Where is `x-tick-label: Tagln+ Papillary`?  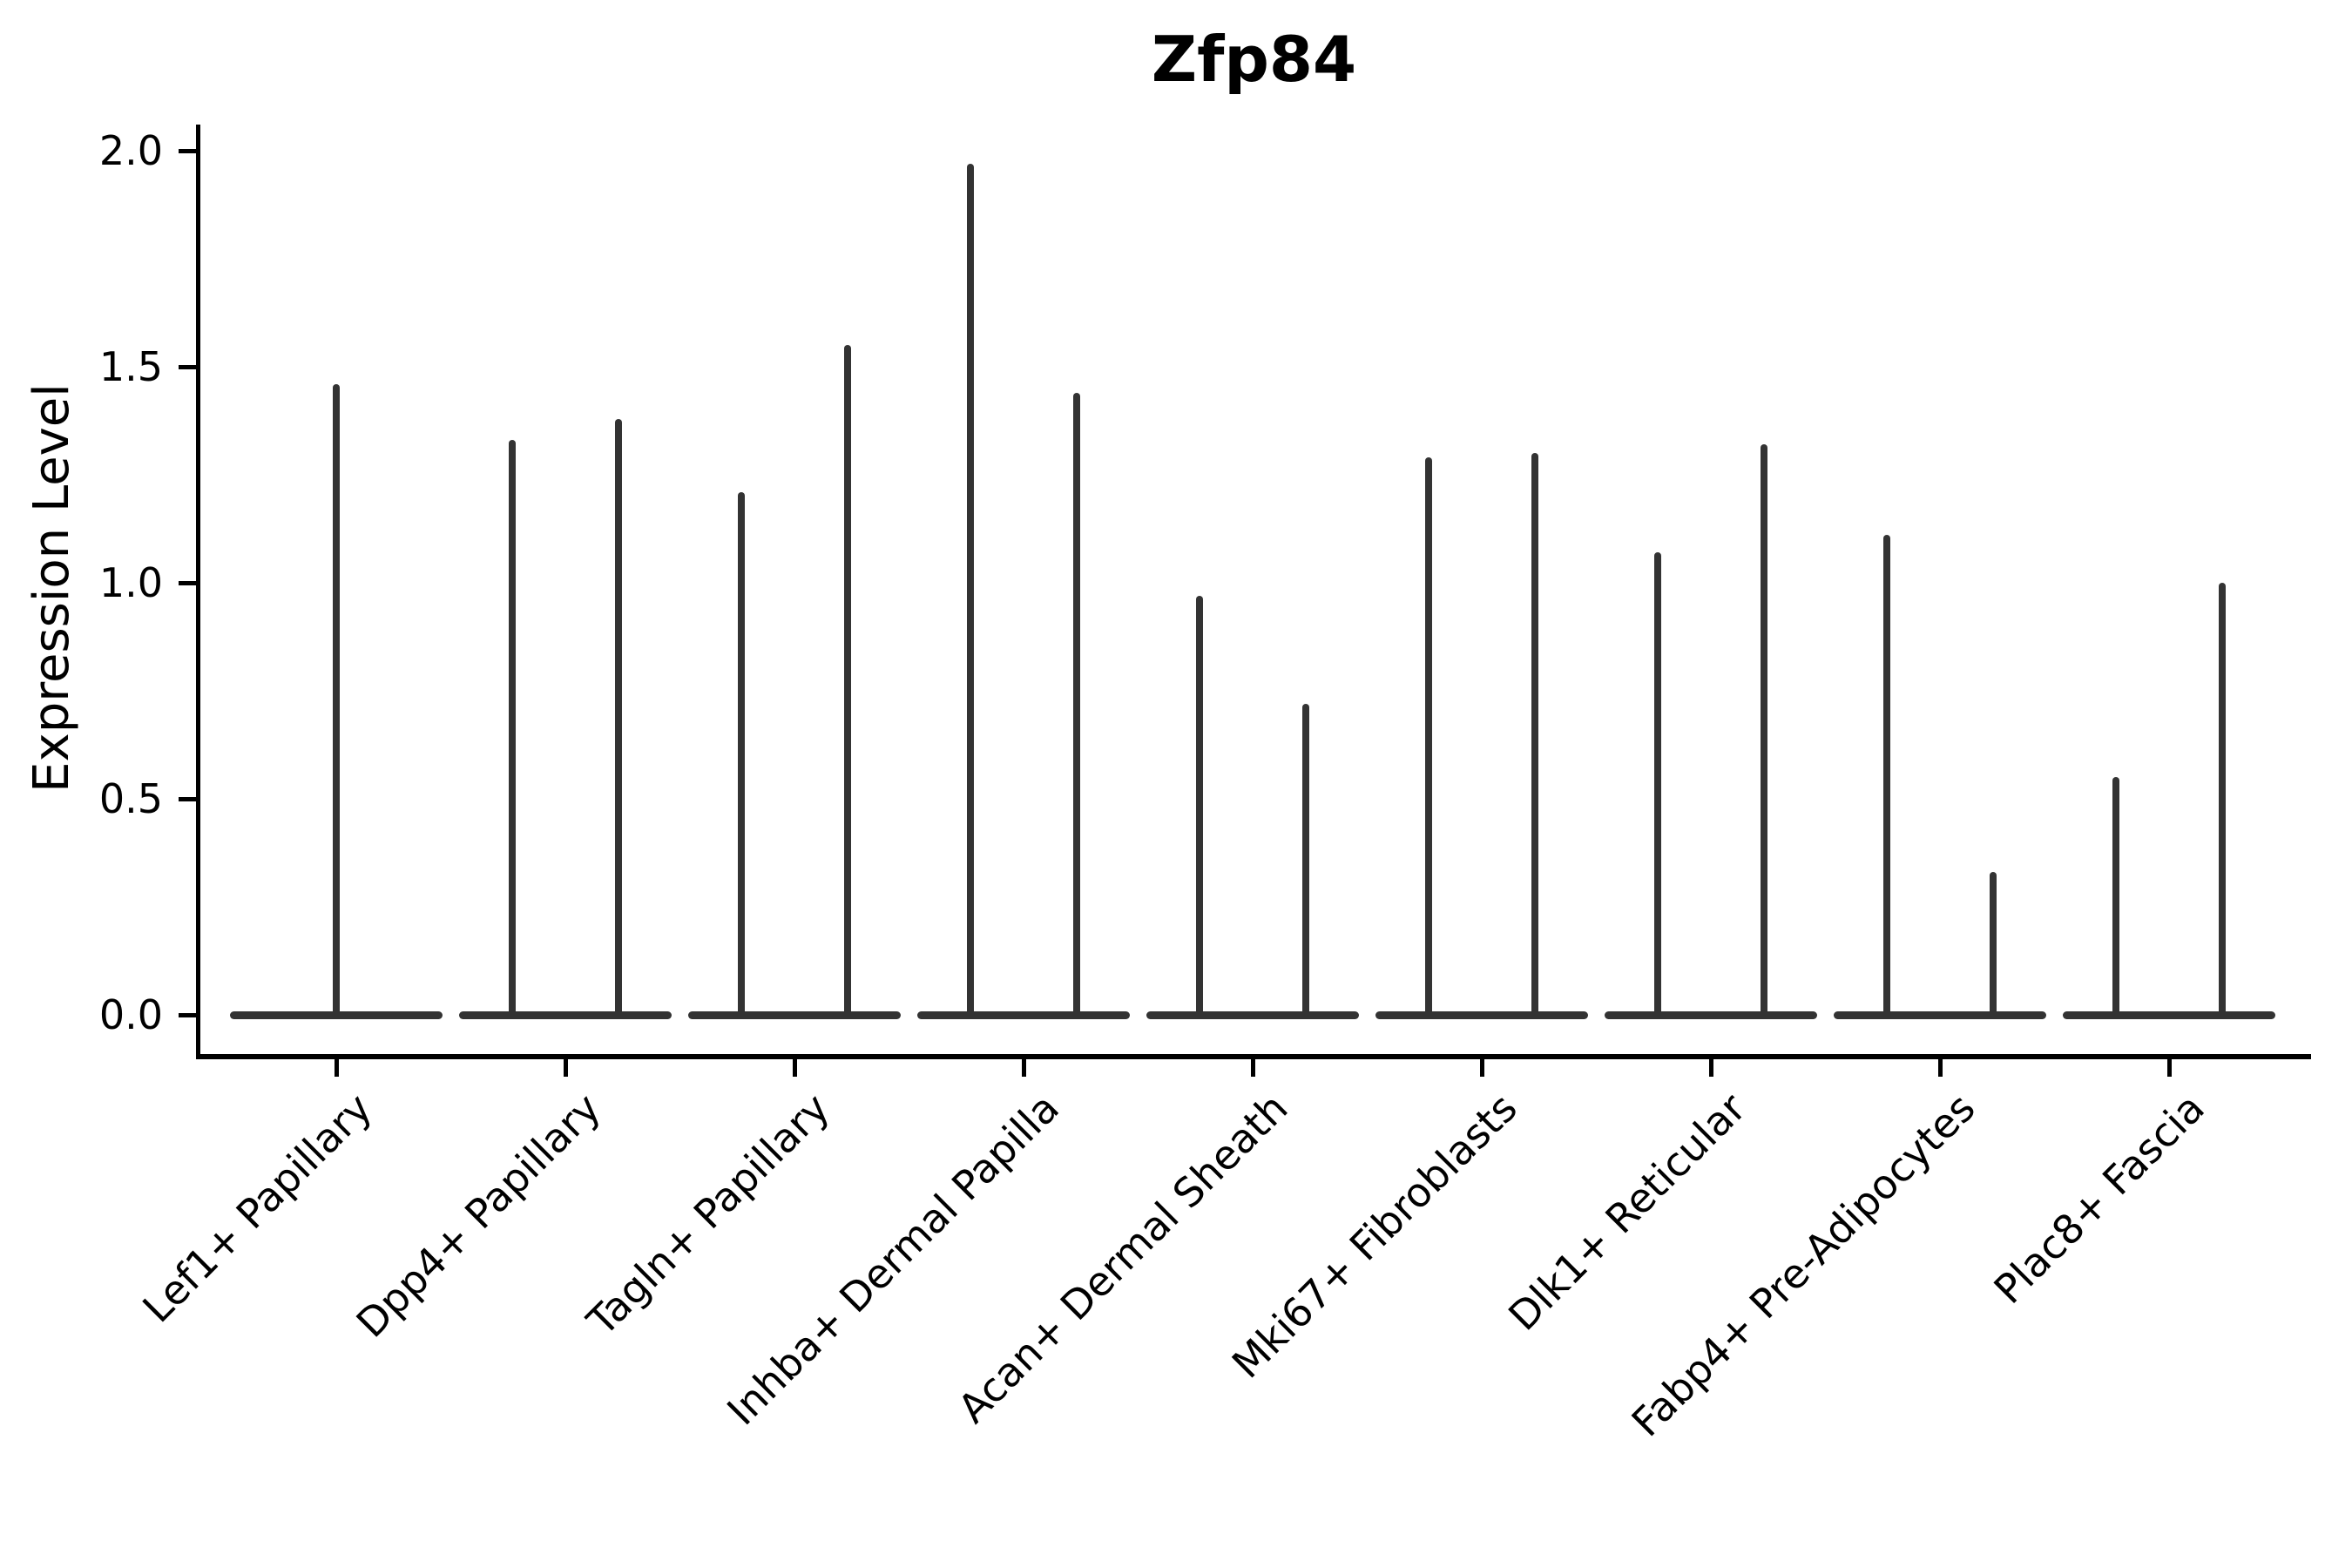
x-tick-label: Tagln+ Papillary is located at coordinates (708, 1214).